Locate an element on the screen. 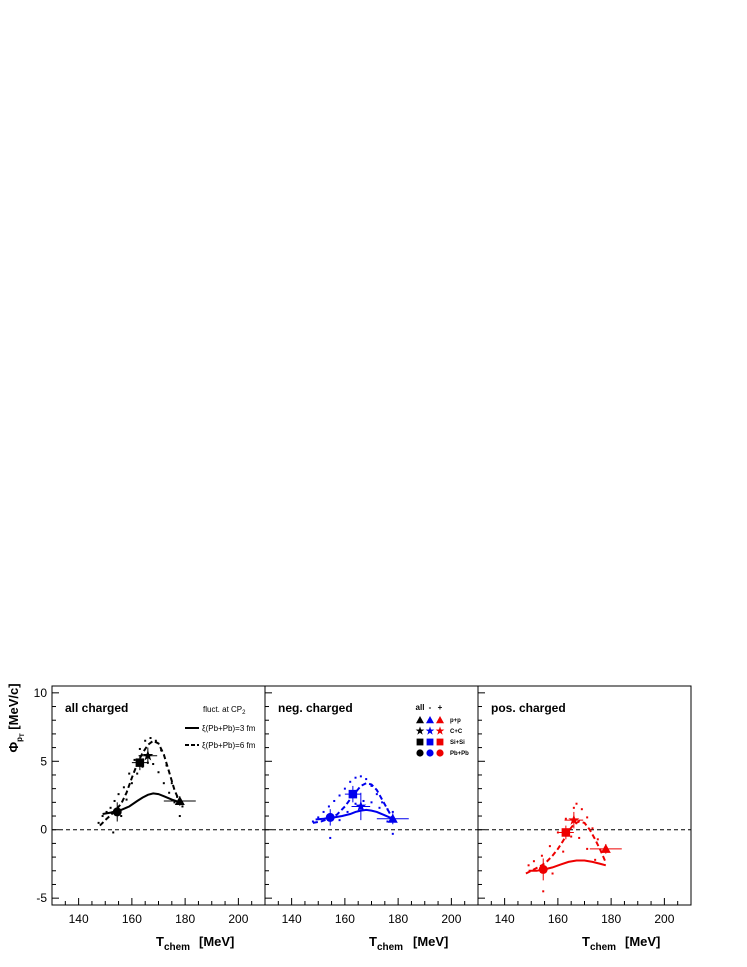  legend-fluct-label: fluct. at CP is located at coordinates (222, 709).